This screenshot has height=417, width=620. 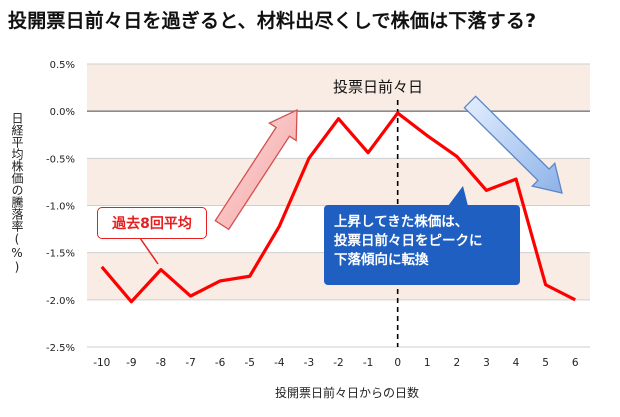 I want to click on x-tick-label: -5, so click(x=249, y=363).